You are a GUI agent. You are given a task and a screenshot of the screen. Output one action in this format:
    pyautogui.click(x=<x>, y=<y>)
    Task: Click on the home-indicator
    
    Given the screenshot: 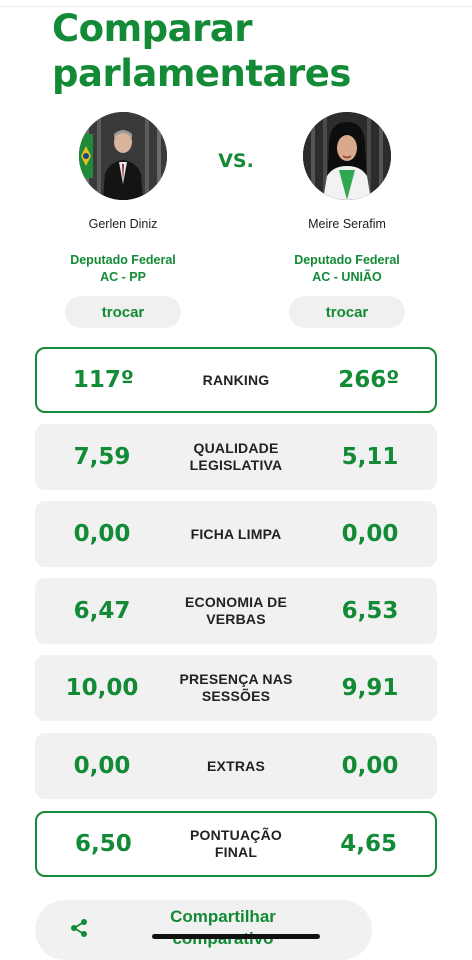 What is the action you would take?
    pyautogui.click(x=236, y=936)
    